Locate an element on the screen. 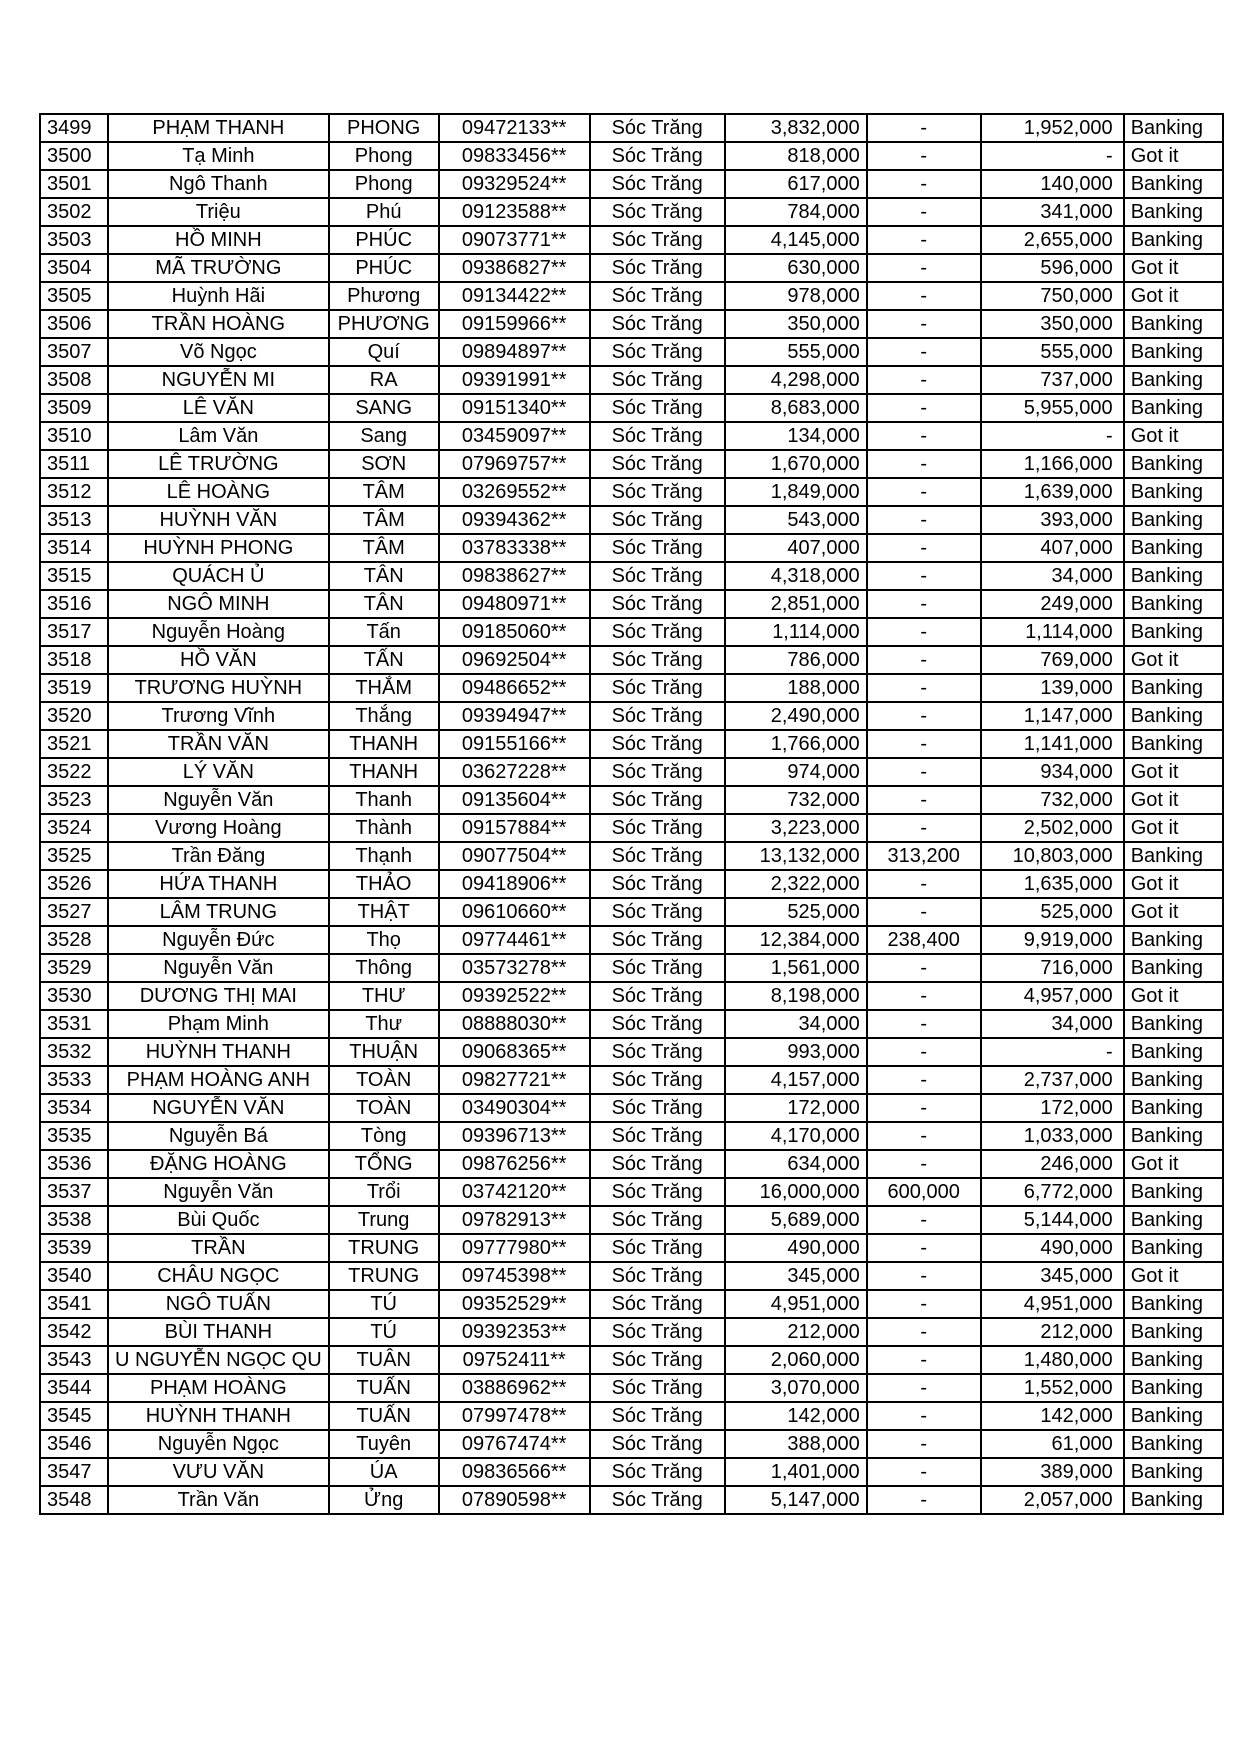  amount: 12,384,000 is located at coordinates (795, 940).